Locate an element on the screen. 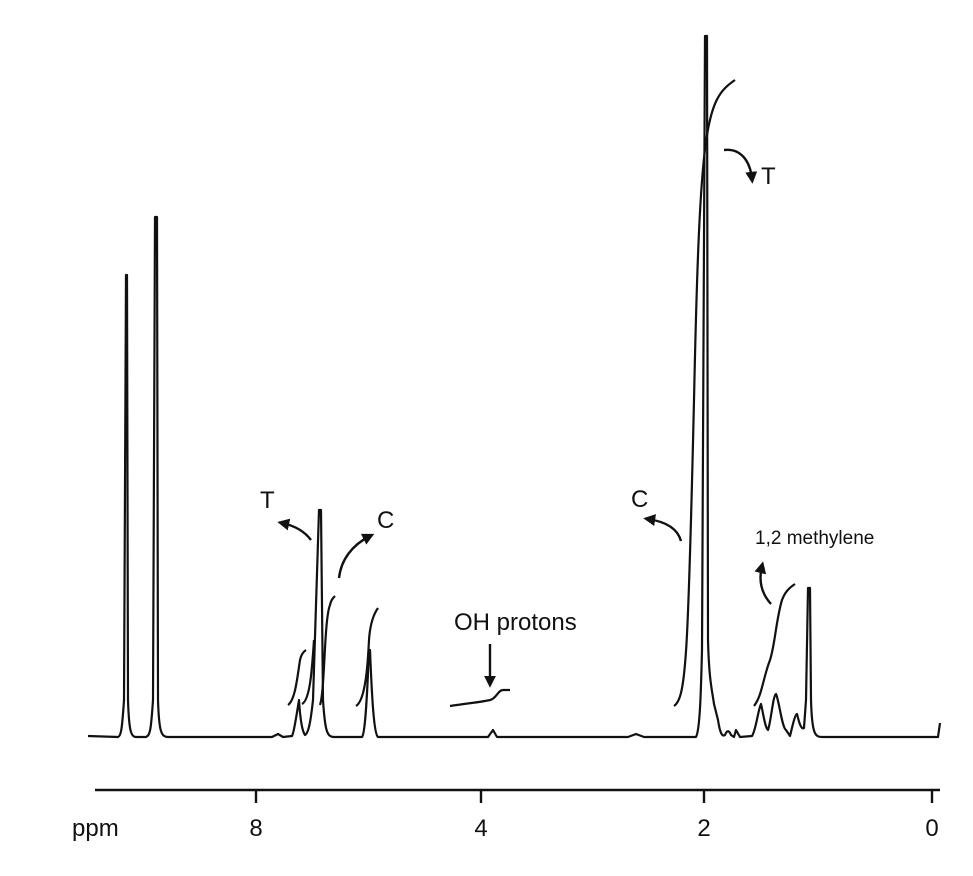 This screenshot has width=973, height=876. integral-curve-oh is located at coordinates (479, 698).